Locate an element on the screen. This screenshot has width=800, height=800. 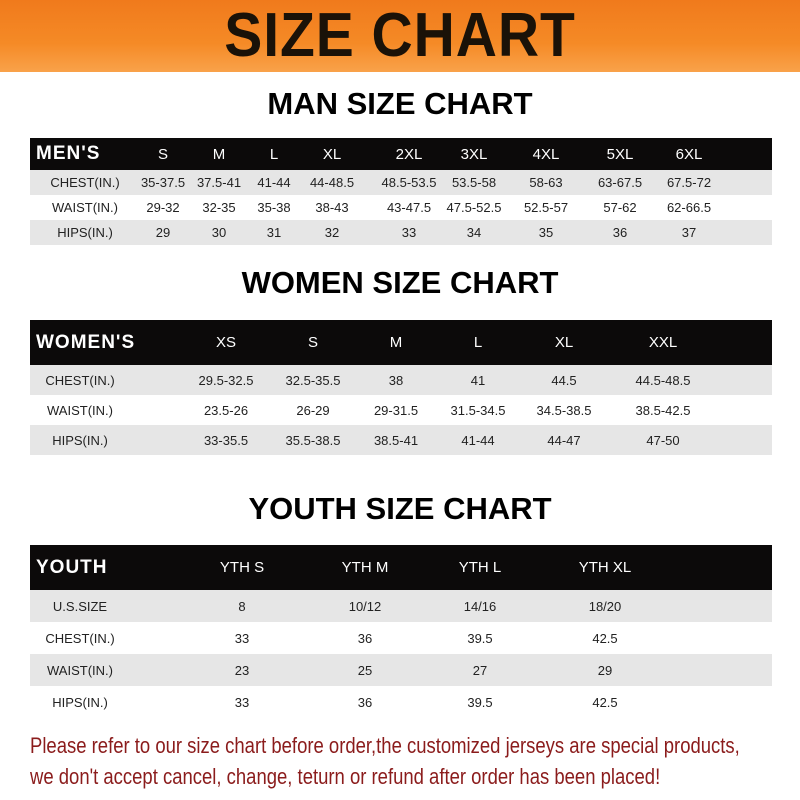
table-cell: 31 is located at coordinates (274, 232).